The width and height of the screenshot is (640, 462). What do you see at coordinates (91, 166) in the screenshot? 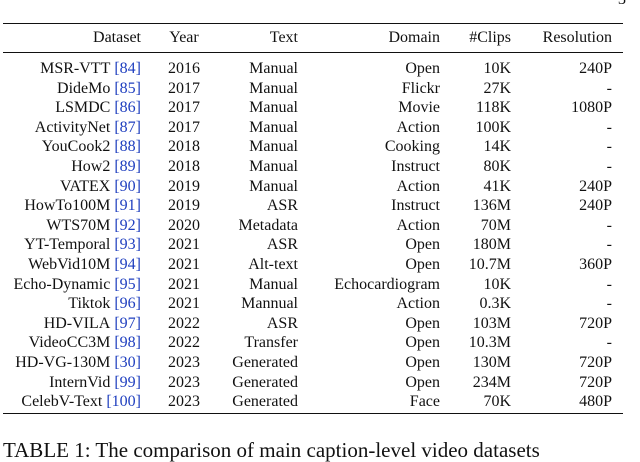
I see `dataset-name: How2` at bounding box center [91, 166].